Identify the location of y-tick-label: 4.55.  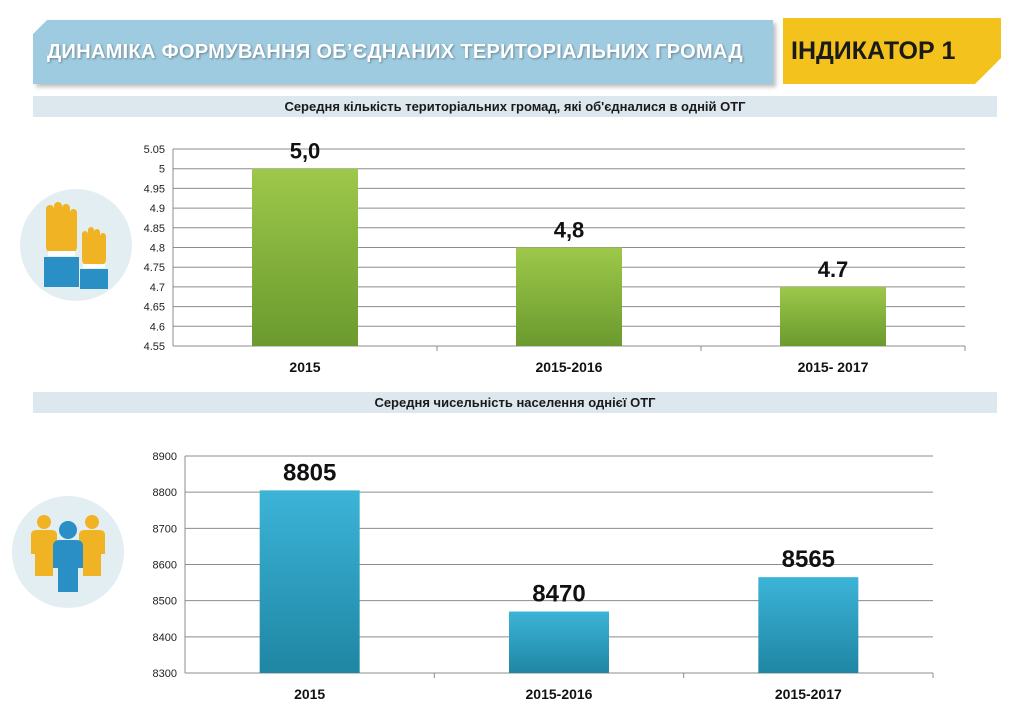
(154, 347).